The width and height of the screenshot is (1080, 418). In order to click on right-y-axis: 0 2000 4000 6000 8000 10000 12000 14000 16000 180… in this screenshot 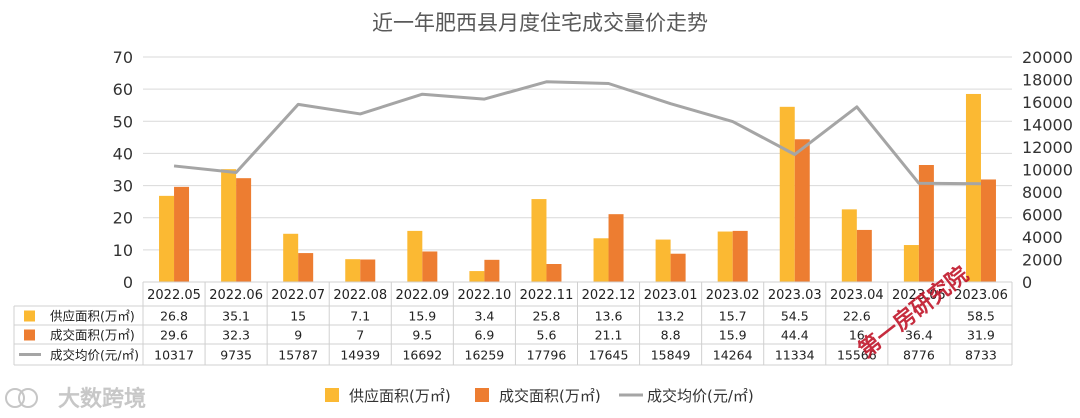, I will do `click(1047, 170)`.